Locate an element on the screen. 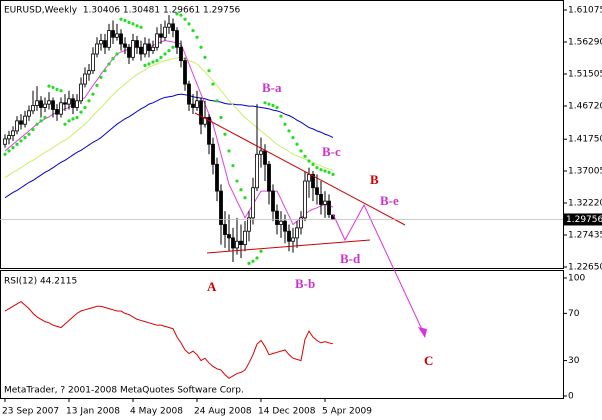  current-price-label: 1.29756 is located at coordinates (584, 220).